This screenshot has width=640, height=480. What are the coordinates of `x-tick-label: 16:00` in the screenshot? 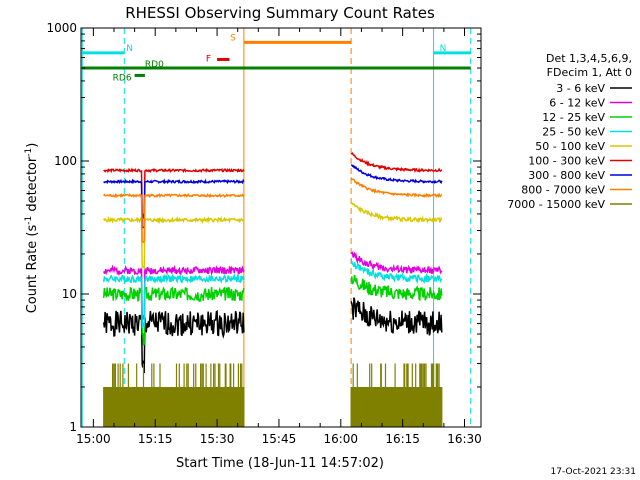 It's located at (340, 439).